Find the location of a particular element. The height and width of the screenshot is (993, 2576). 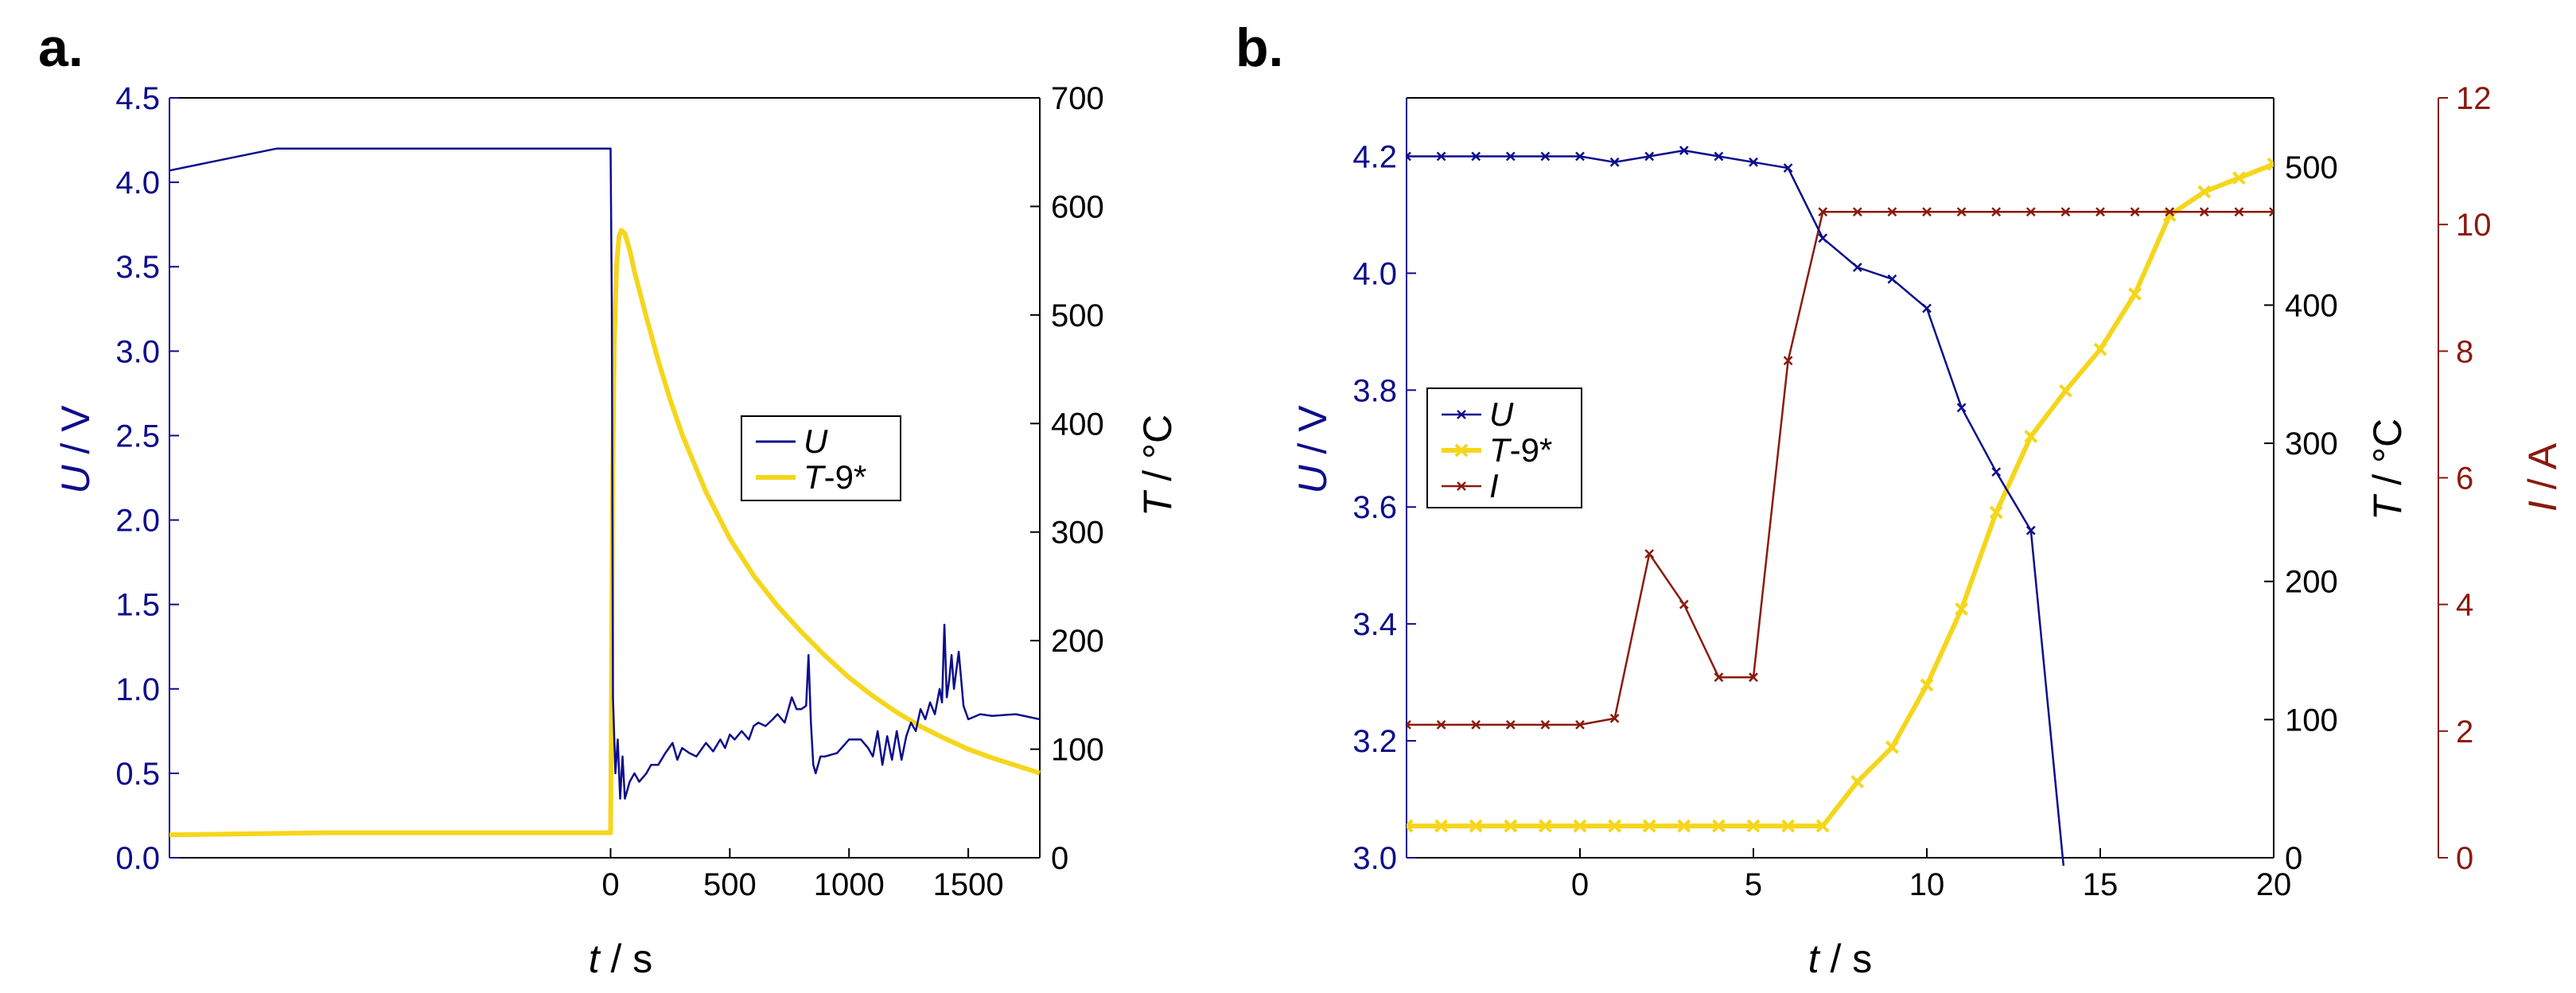

left-tick-label-a-6: 3.0 is located at coordinates (138, 351).